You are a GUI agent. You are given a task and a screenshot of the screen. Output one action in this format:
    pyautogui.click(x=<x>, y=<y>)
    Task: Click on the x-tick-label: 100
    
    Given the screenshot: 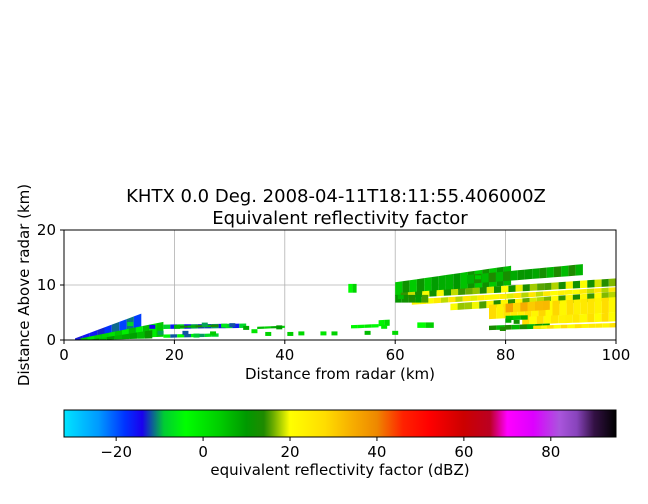 What is the action you would take?
    pyautogui.click(x=616, y=355)
    